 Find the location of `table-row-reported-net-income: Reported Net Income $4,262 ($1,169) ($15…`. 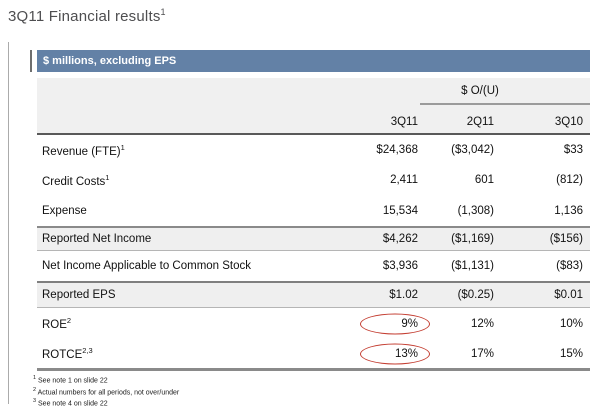

table-row-reported-net-income: Reported Net Income $4,262 ($1,169) ($15… is located at coordinates (313, 239).